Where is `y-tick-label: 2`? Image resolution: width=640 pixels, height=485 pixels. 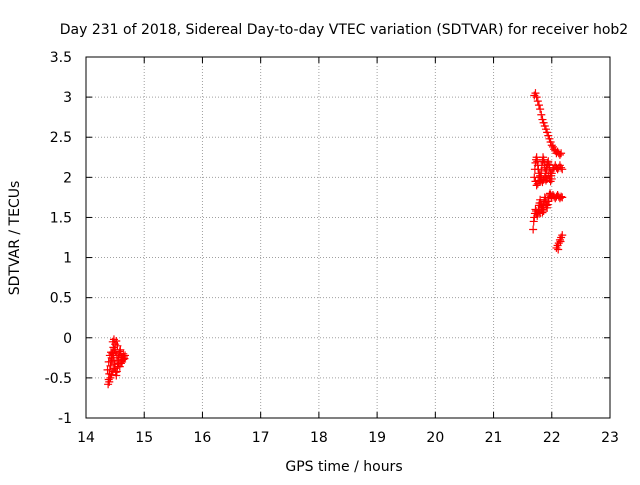 y-tick-label: 2 is located at coordinates (67, 178).